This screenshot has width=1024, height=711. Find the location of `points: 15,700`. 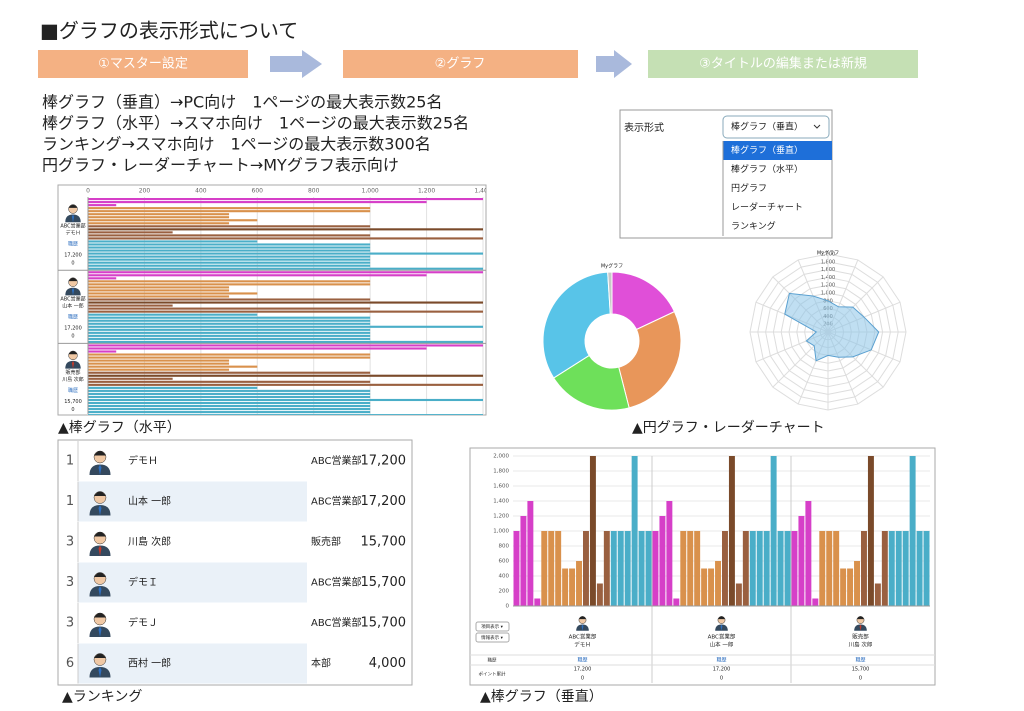

points: 15,700 is located at coordinates (384, 582).